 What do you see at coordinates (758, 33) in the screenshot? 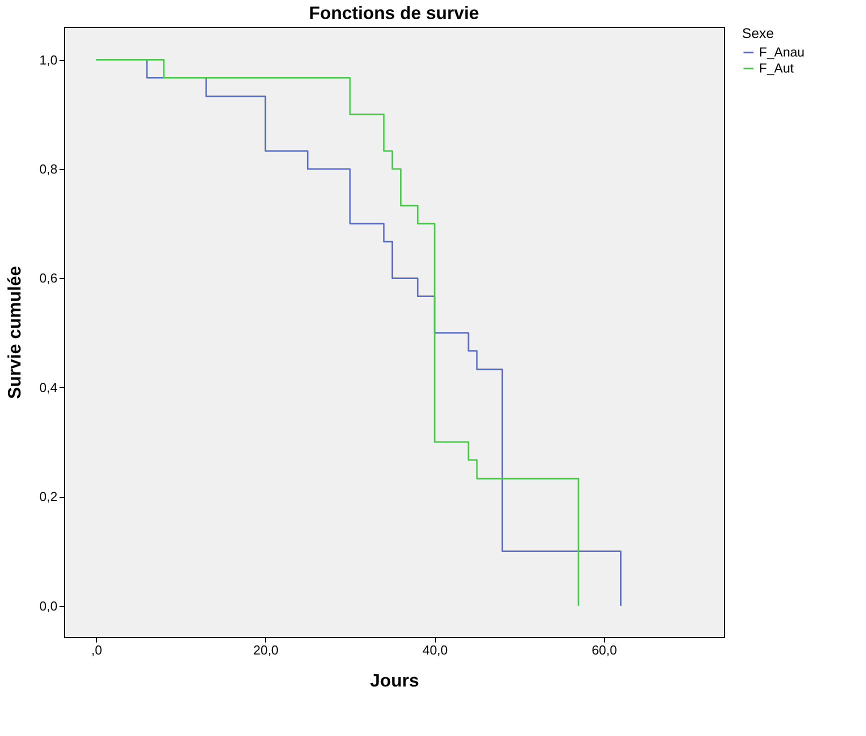
I see `legend-title: Sexe` at bounding box center [758, 33].